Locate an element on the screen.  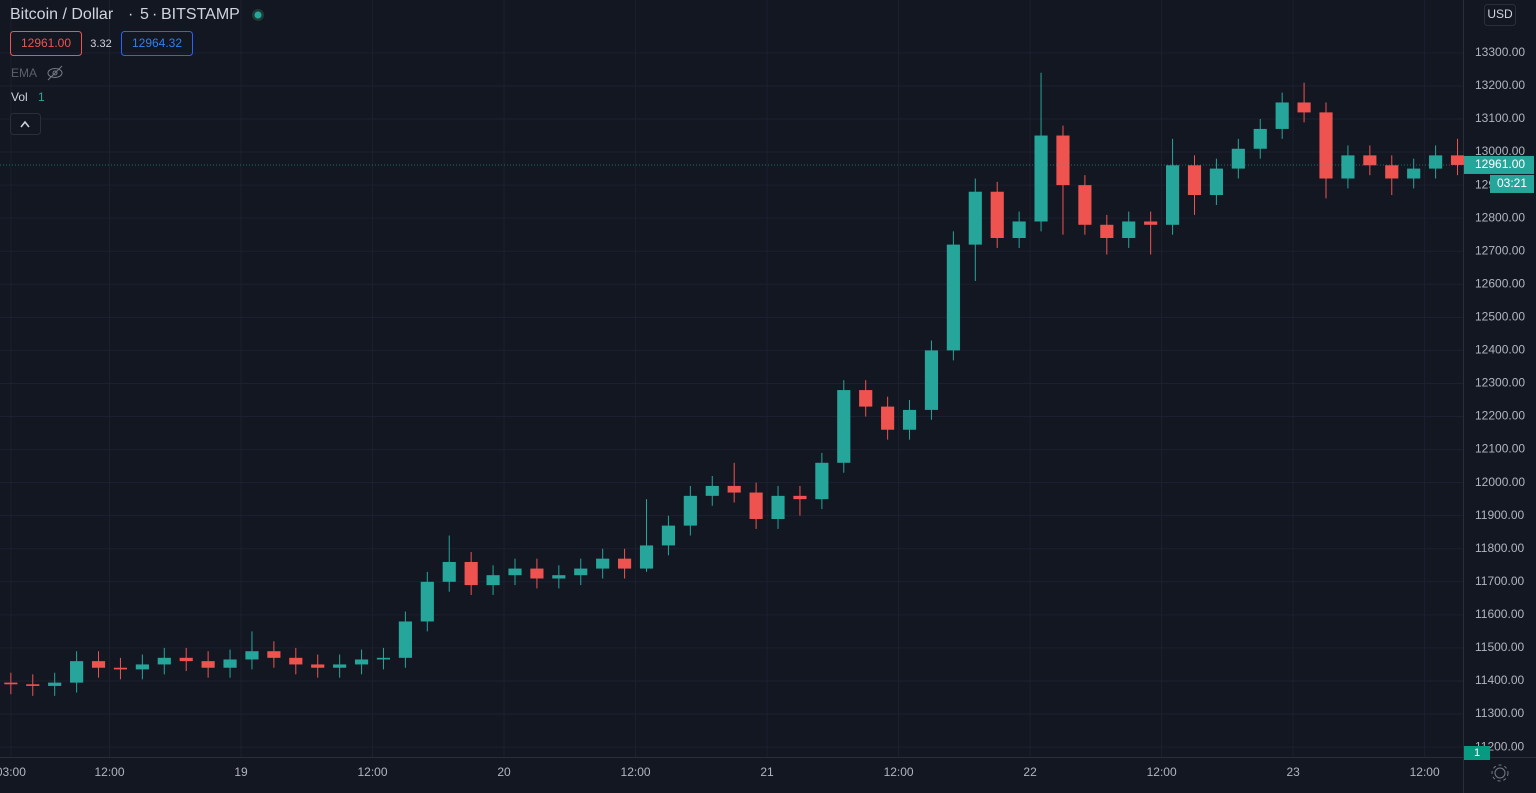
y-tick-label: 11400.00 is located at coordinates (1499, 680).